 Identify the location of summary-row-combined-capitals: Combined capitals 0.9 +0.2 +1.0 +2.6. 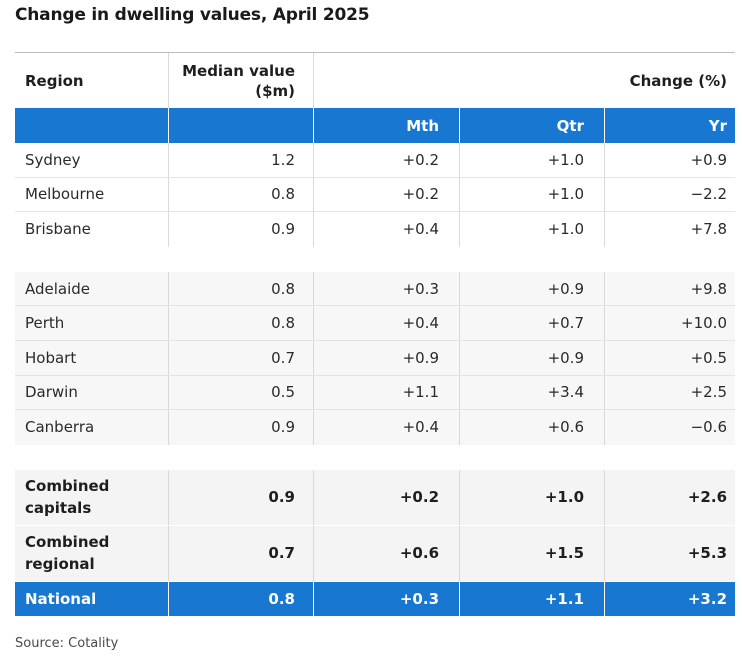
(375, 497).